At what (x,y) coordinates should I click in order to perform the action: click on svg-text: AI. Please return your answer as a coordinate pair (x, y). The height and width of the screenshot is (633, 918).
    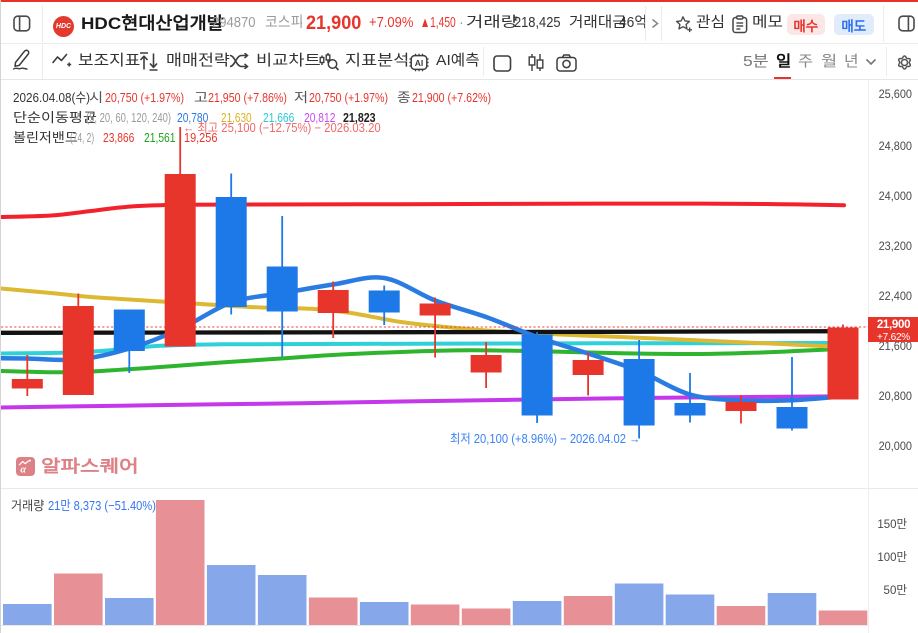
    Looking at the image, I should click on (419, 63).